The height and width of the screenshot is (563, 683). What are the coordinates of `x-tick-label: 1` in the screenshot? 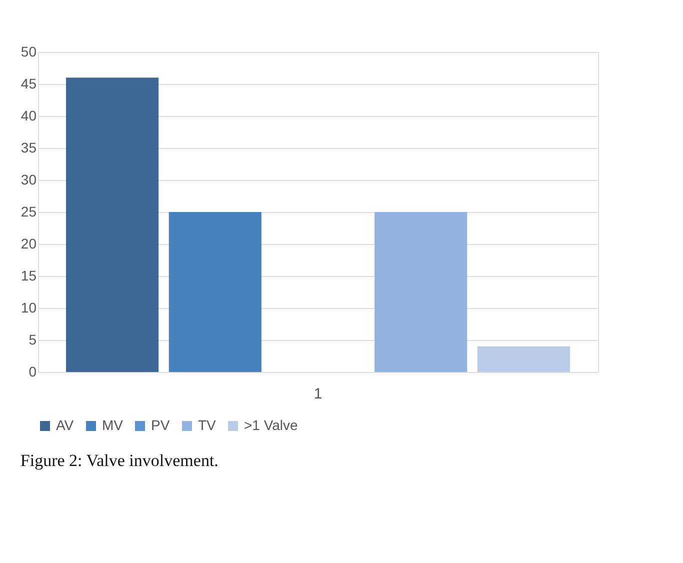 It's located at (318, 394).